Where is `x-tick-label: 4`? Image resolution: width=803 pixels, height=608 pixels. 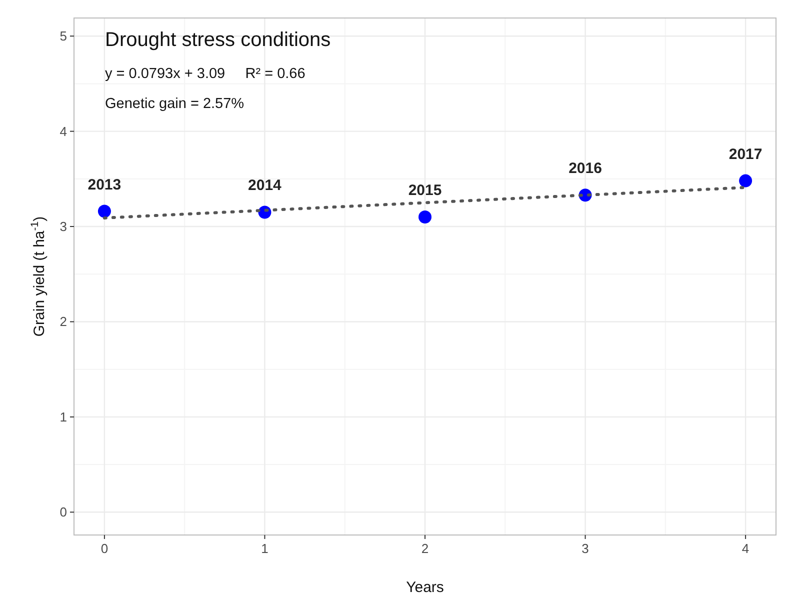
x-tick-label: 4 is located at coordinates (746, 548).